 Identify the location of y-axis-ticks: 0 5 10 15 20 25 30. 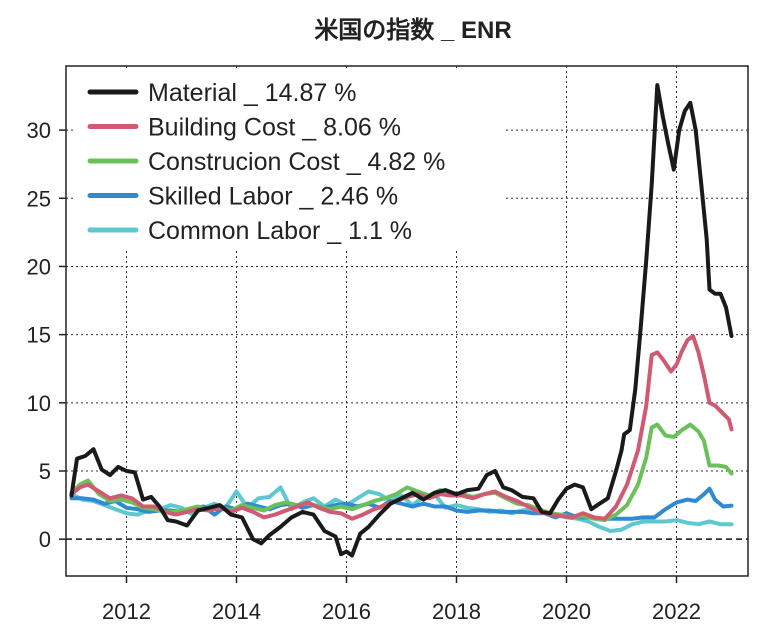
(46, 335).